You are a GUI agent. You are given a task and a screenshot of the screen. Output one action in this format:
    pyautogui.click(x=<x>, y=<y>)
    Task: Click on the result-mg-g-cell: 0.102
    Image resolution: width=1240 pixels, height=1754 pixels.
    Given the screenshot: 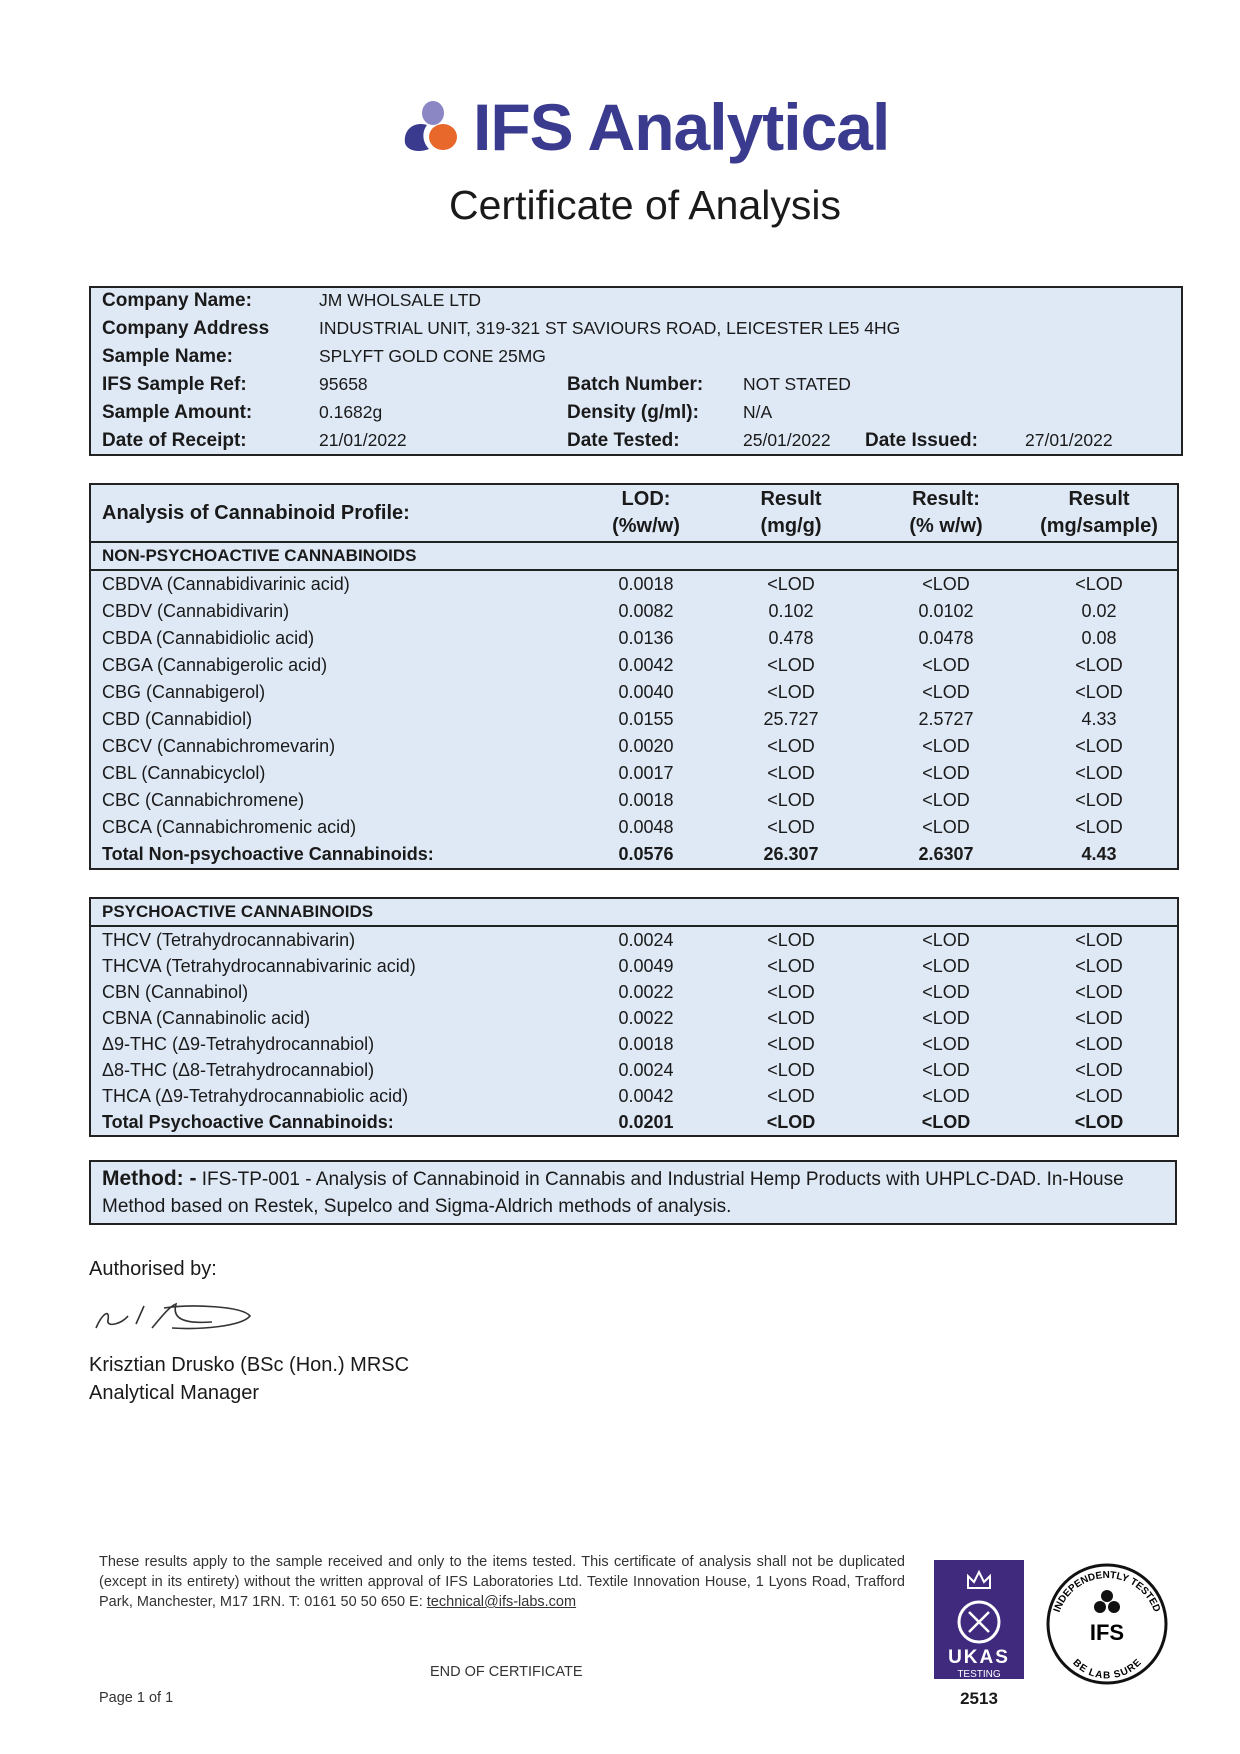 What is the action you would take?
    pyautogui.click(x=791, y=611)
    